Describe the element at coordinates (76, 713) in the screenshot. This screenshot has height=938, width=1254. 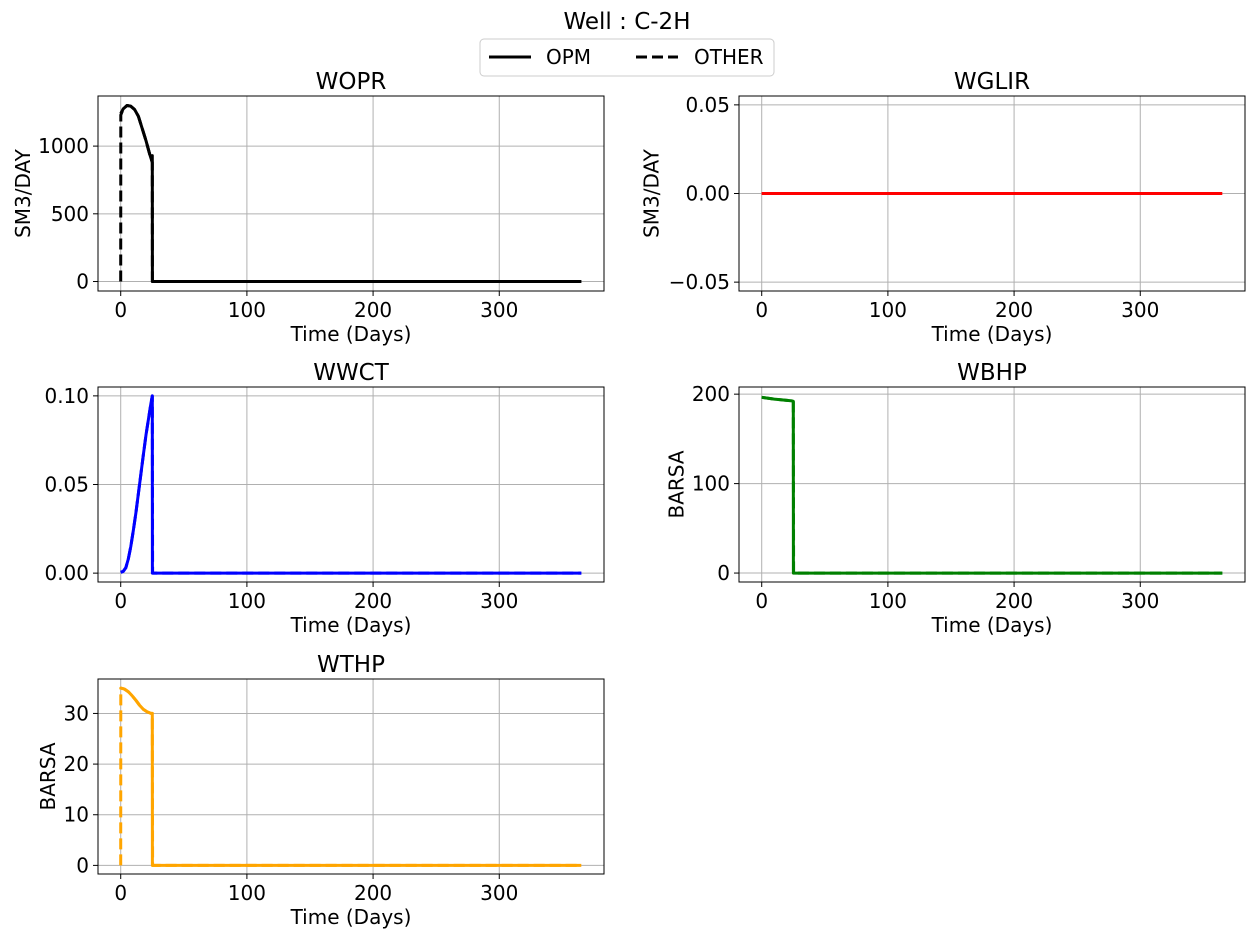
I see `y-tick-label: 30` at that location.